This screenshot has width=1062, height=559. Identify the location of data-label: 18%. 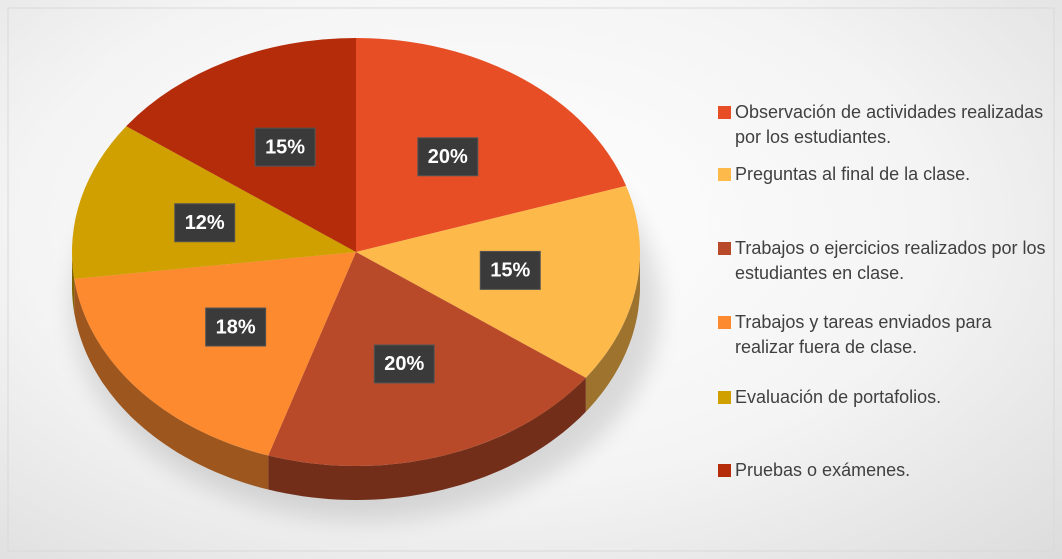
(236, 327).